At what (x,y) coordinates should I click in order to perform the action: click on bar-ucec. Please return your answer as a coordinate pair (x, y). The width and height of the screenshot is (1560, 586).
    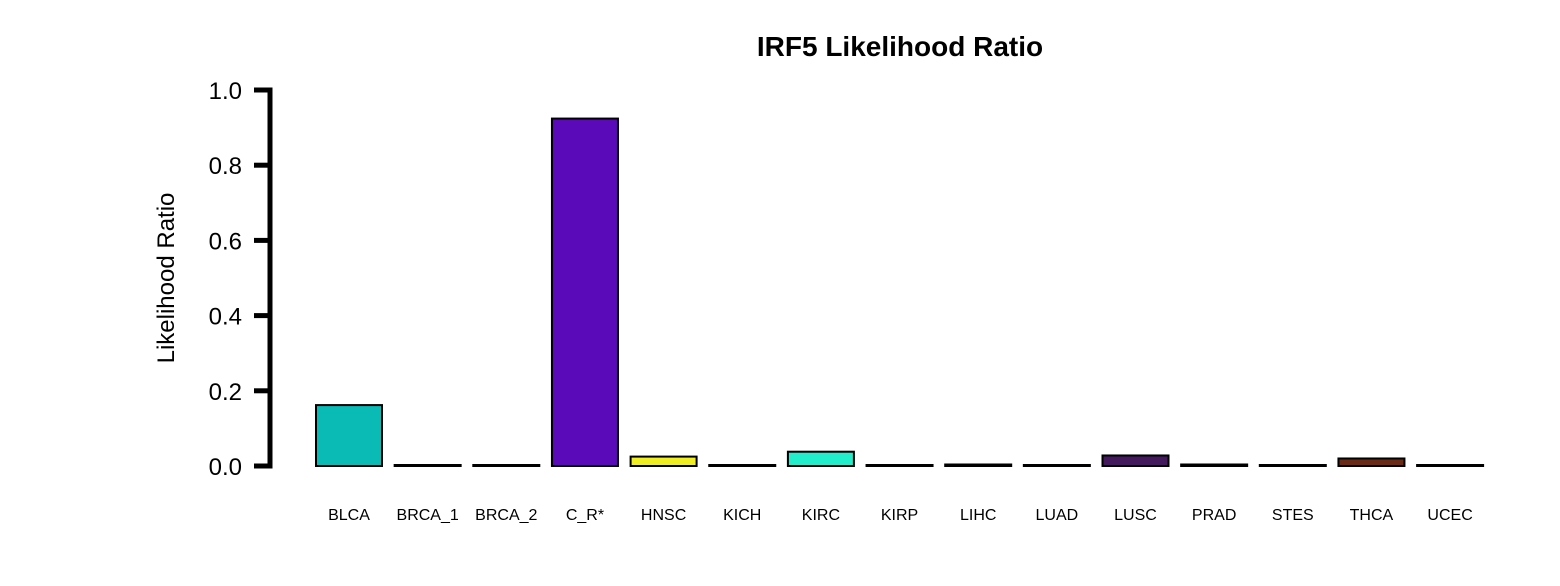
    Looking at the image, I should click on (1450, 465).